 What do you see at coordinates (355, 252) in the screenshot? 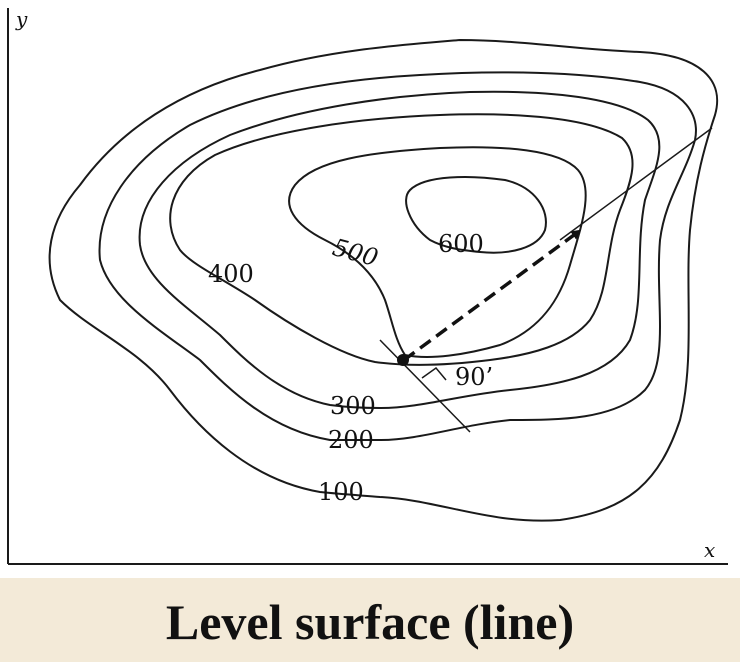
I see `level-label-500: 500` at bounding box center [355, 252].